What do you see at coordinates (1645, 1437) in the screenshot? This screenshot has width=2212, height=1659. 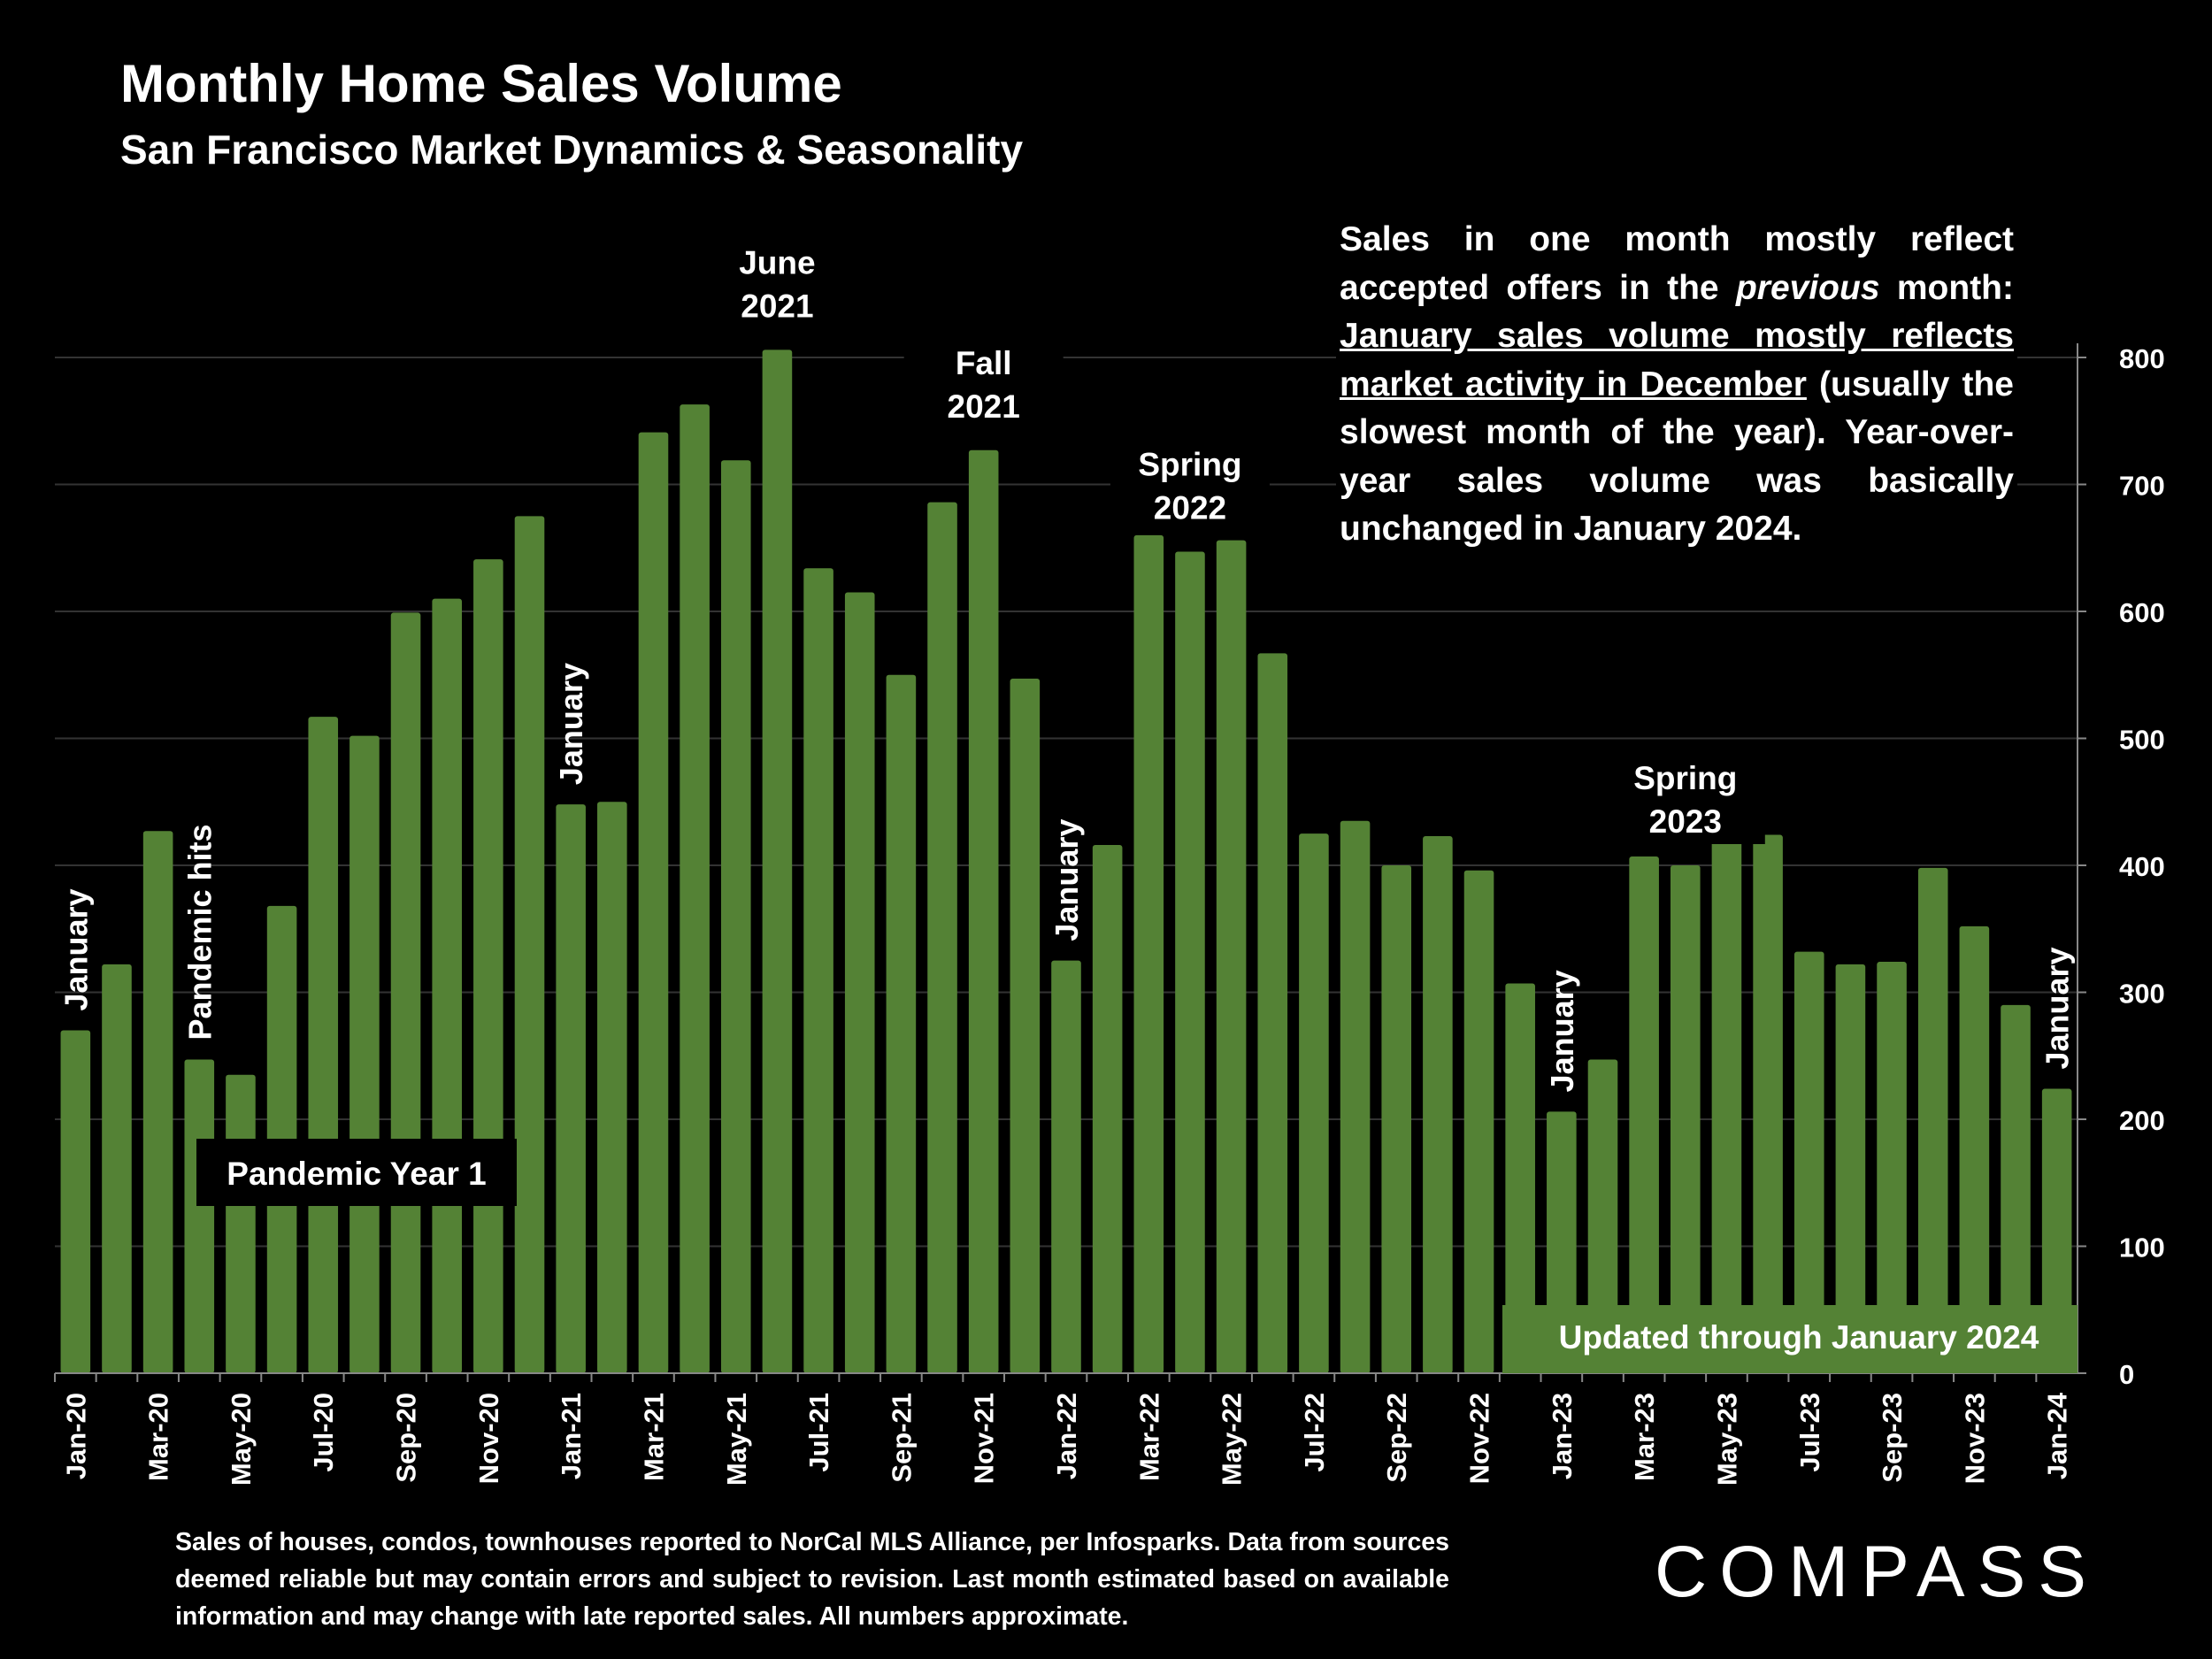 I see `x-tick-label: Mar-23` at bounding box center [1645, 1437].